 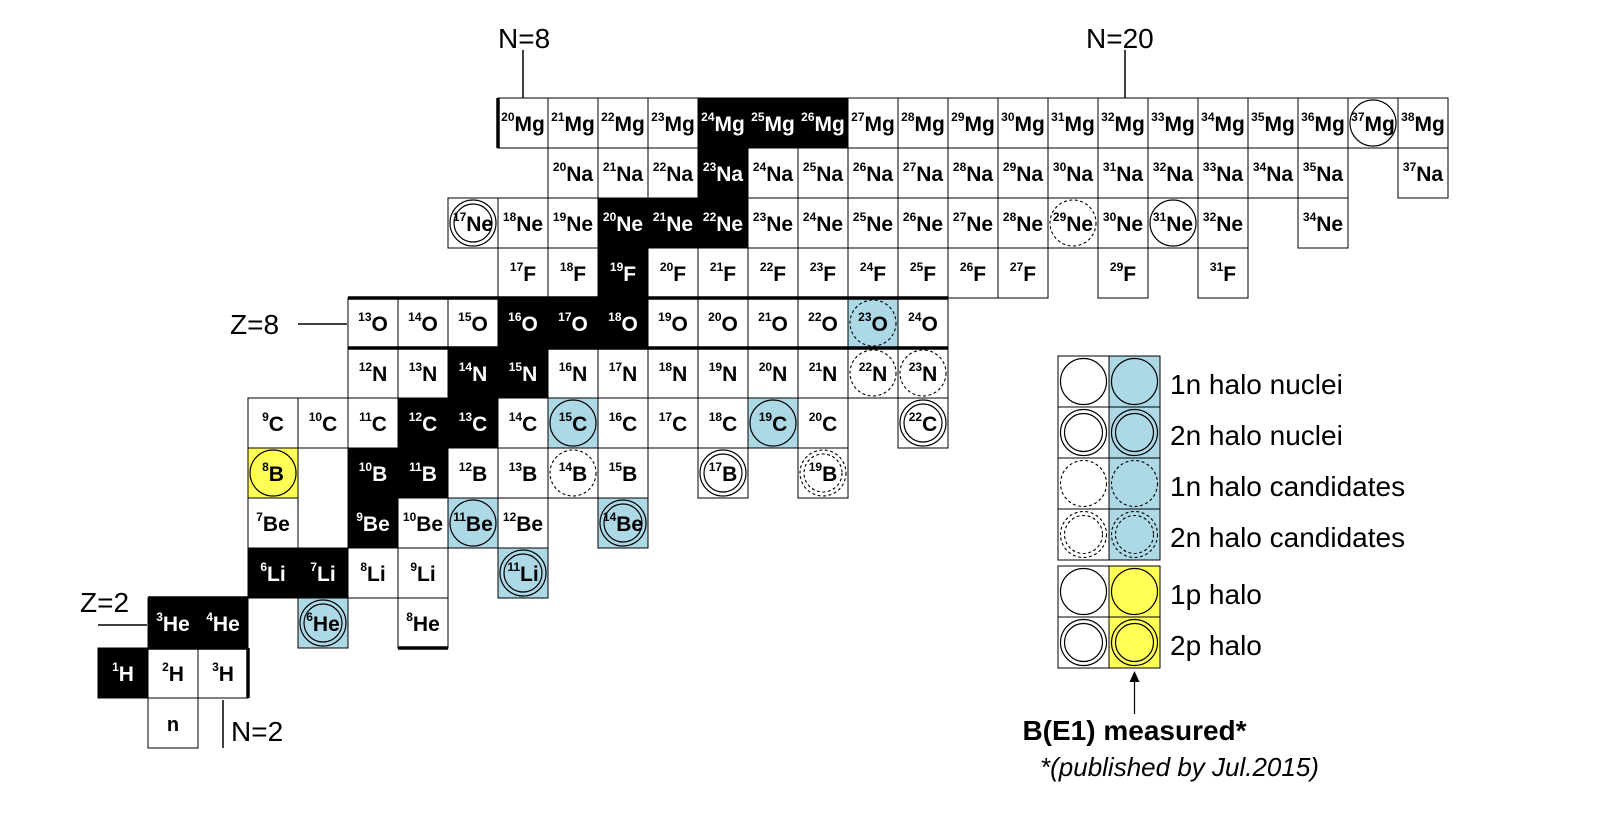 I want to click on legend-item: 1p halo, so click(x=1159, y=591).